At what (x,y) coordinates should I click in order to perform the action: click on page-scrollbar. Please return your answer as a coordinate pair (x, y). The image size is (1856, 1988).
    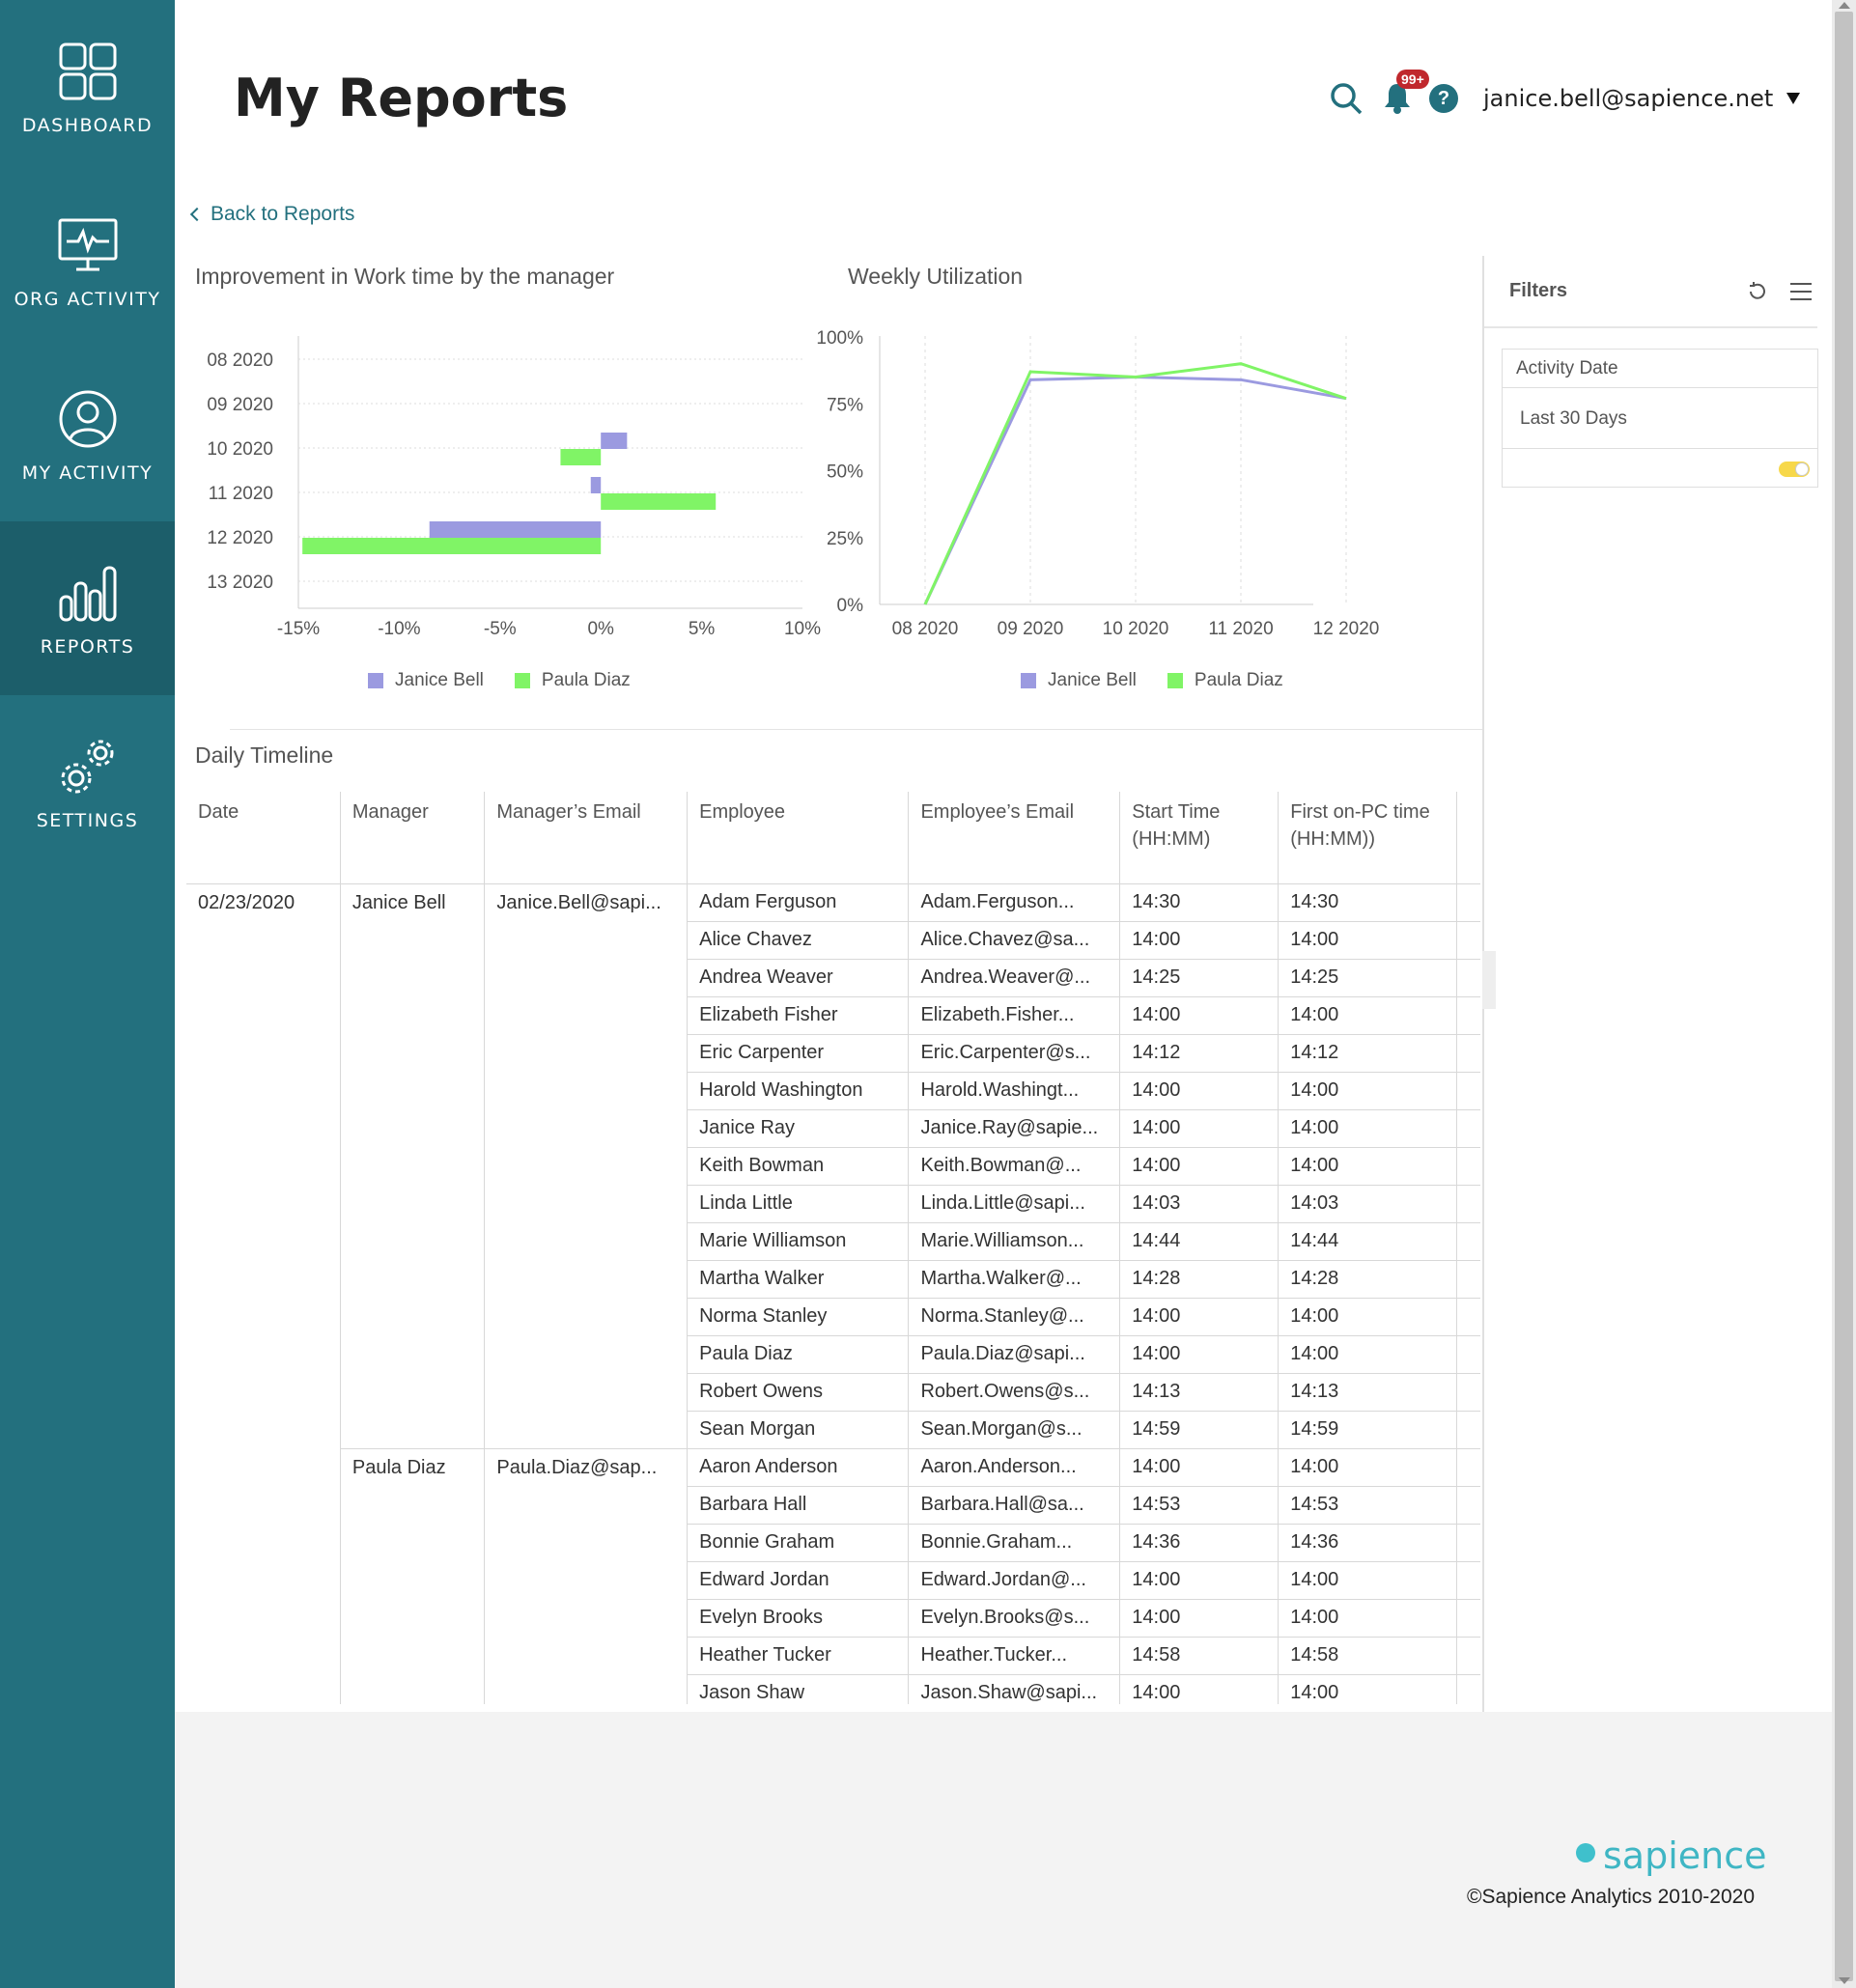
    Looking at the image, I should click on (1844, 994).